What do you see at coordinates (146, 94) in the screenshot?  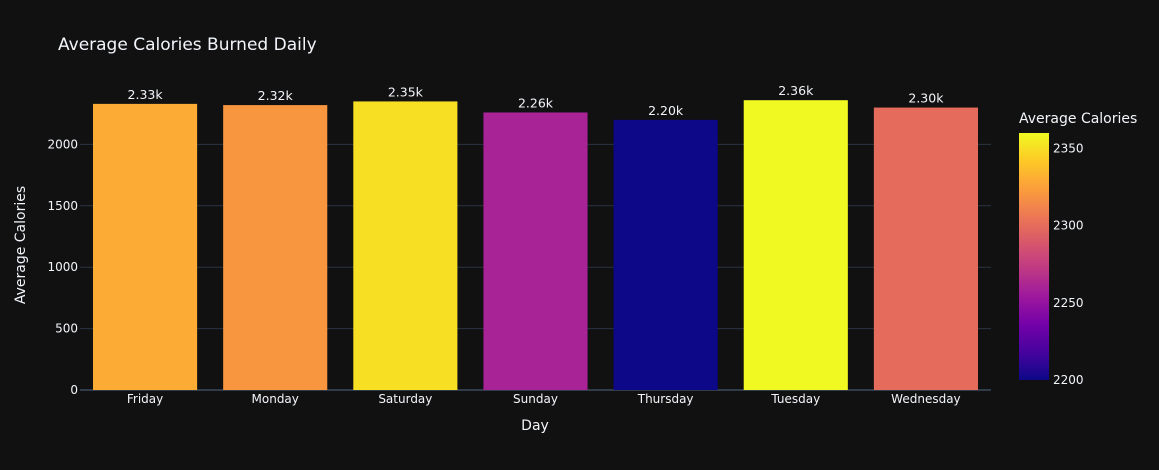 I see `data-label: 2.33k` at bounding box center [146, 94].